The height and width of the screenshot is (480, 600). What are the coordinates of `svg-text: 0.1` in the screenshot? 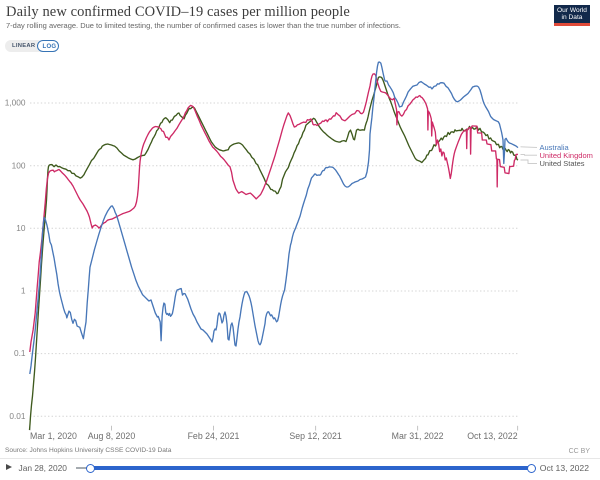 It's located at (20, 353).